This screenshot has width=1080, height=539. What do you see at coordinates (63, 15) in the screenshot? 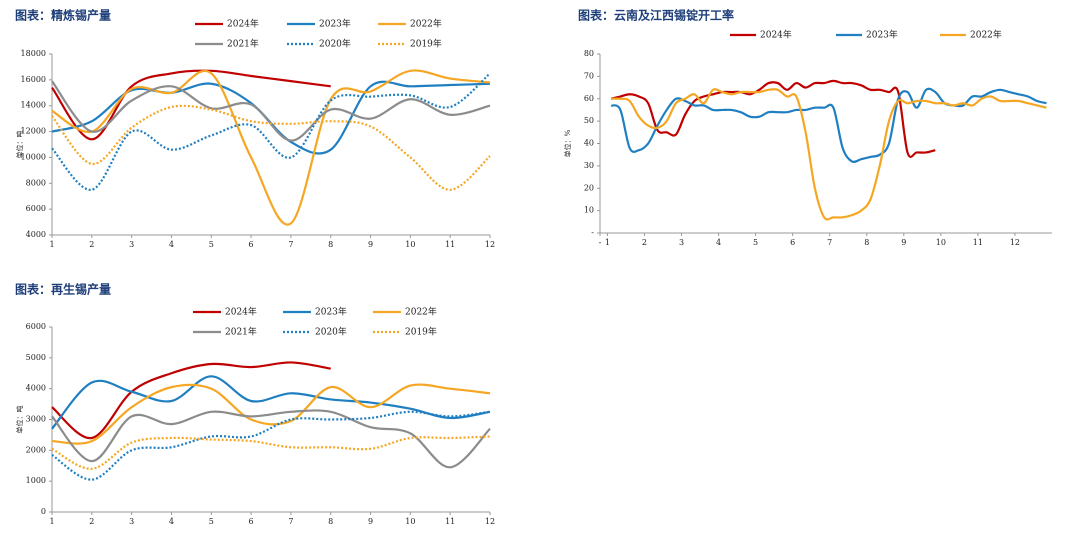
I see `chart-title: 图表：精炼锡产量` at bounding box center [63, 15].